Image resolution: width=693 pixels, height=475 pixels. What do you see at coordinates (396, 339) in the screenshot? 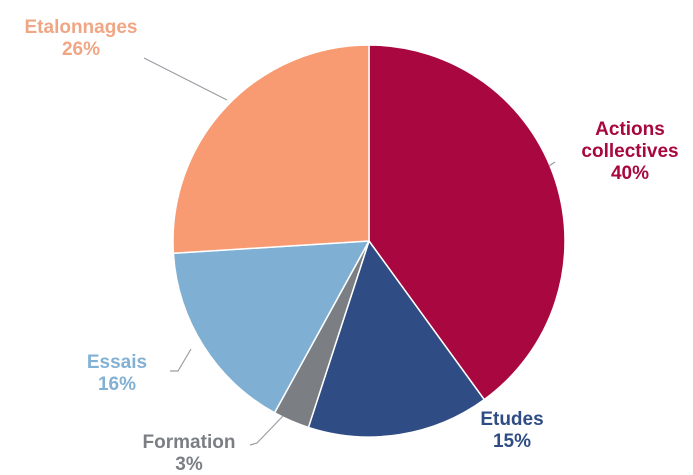
I see `pie-slice-etudes` at bounding box center [396, 339].